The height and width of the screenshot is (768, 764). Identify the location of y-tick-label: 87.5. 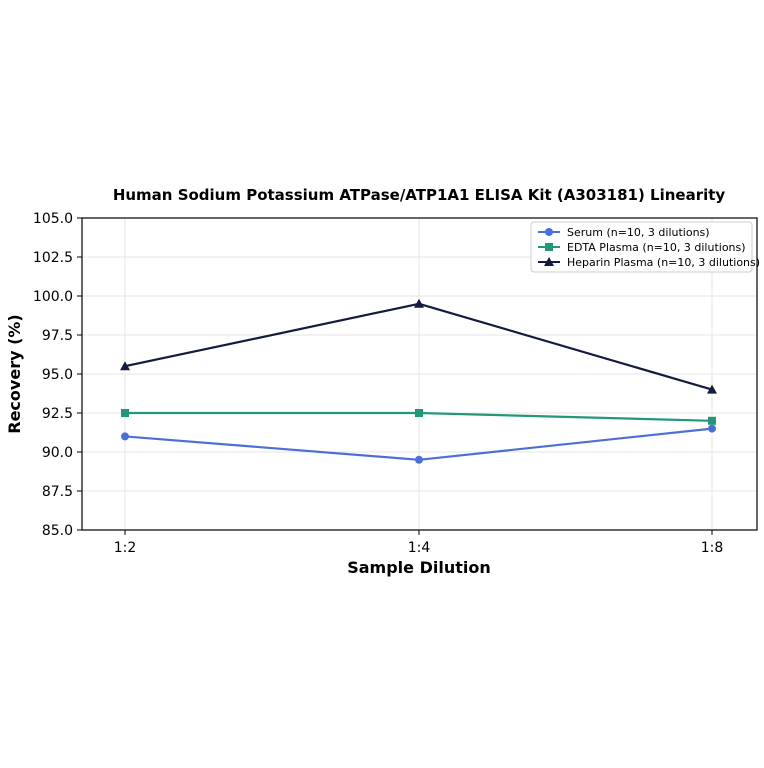
(57, 492).